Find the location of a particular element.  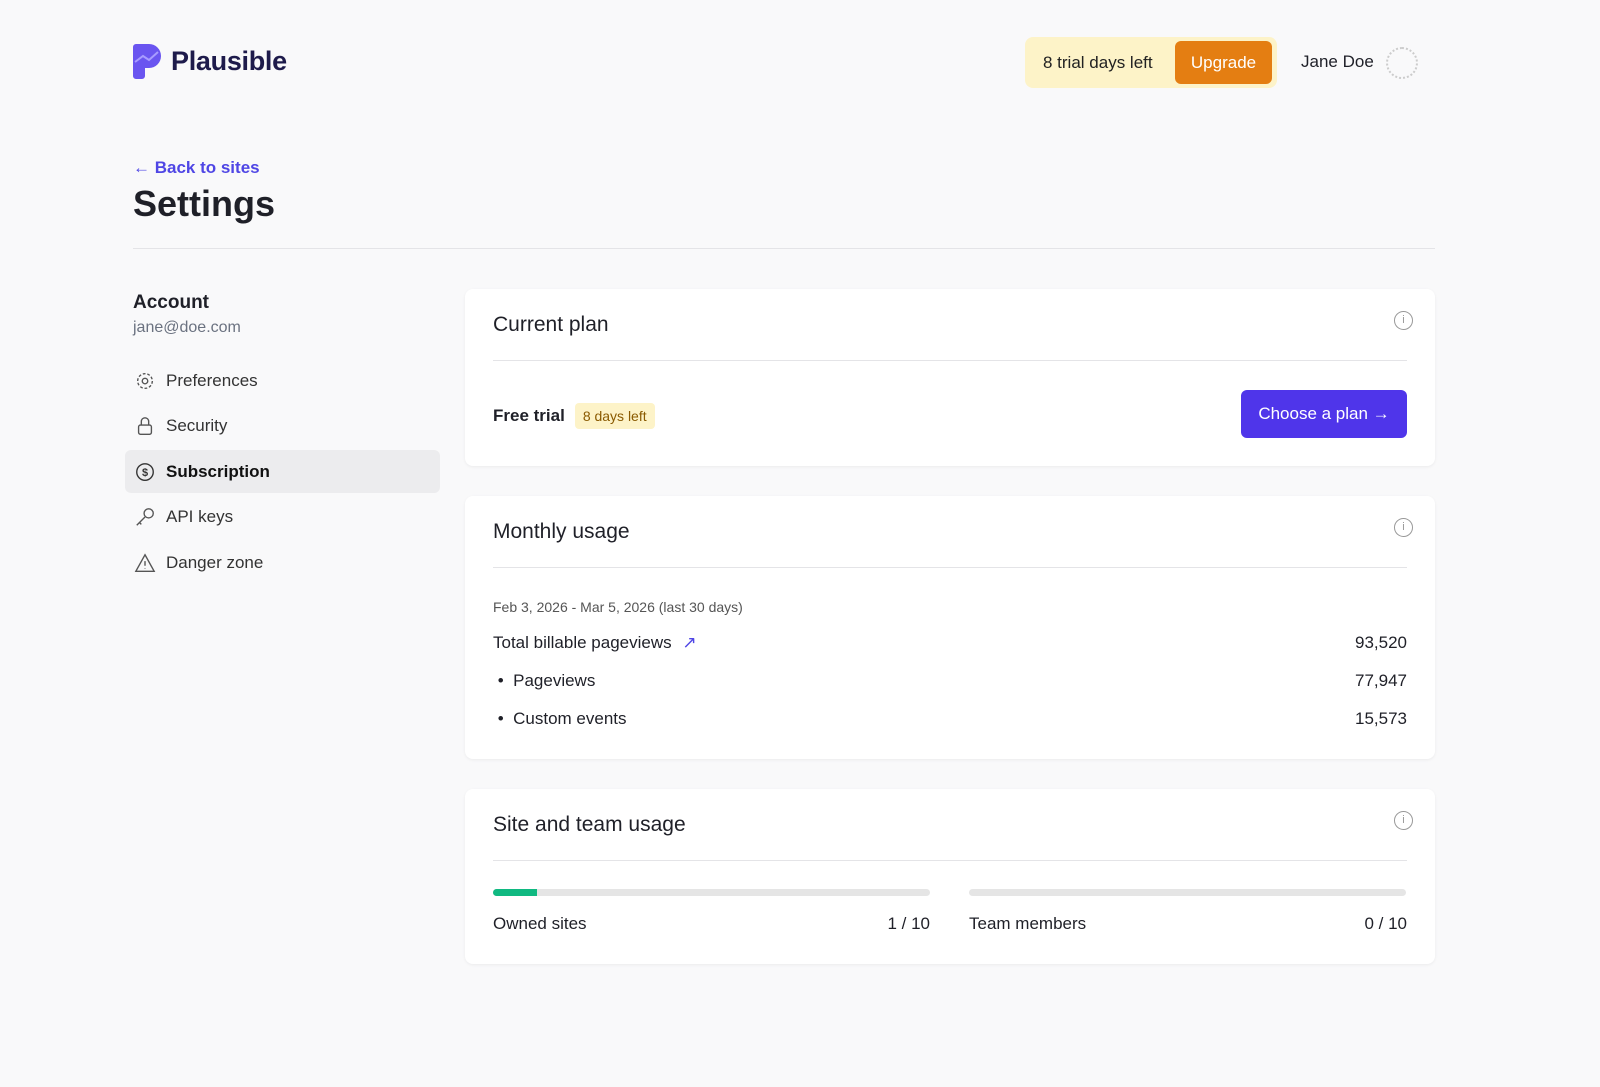

days-left-badge: 8 days left is located at coordinates (614, 416).